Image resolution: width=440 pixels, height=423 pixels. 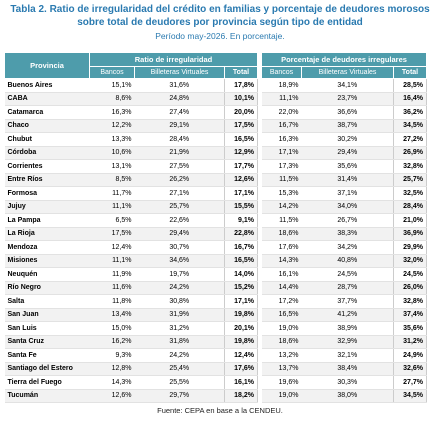 What do you see at coordinates (241, 112) in the screenshot?
I see `value-cell: 20,0%` at bounding box center [241, 112].